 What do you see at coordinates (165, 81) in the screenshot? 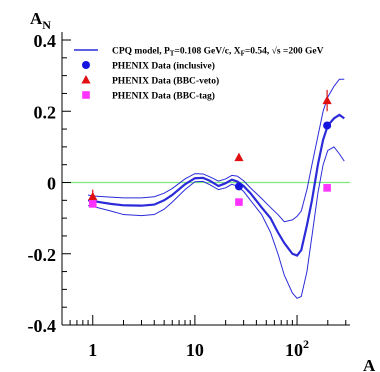
I see `legend-label: PHENIX Data (BBC-veto)` at bounding box center [165, 81].